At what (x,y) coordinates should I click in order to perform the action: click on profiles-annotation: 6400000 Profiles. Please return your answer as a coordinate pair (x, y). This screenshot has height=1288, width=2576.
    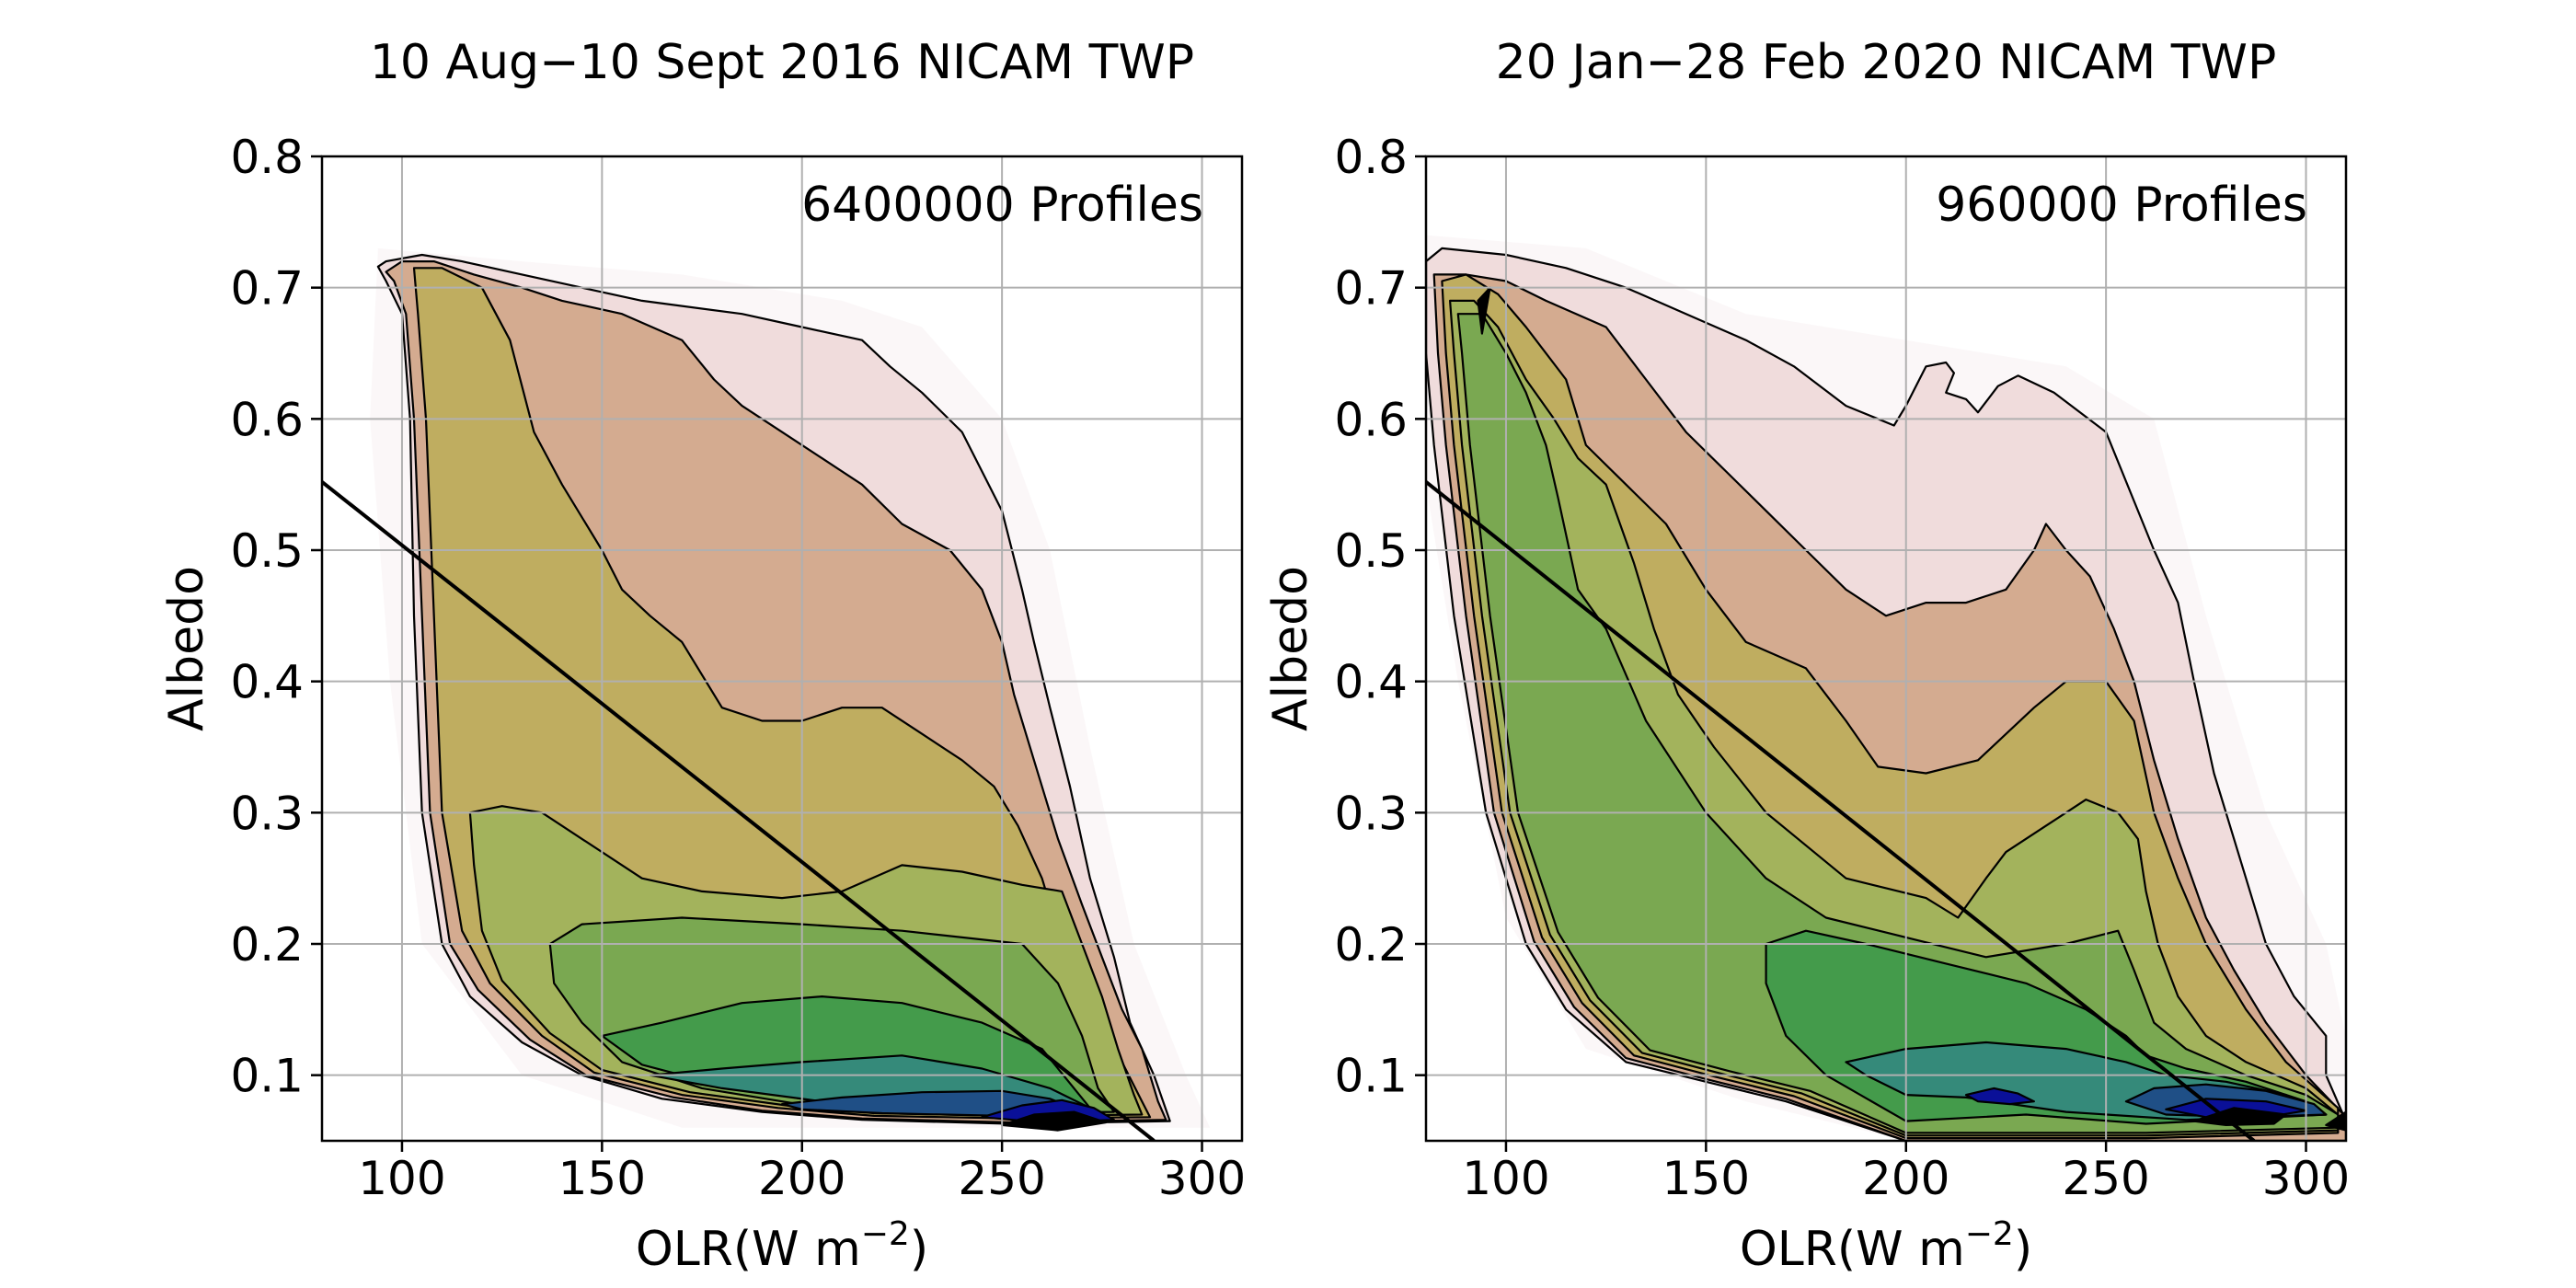
    Looking at the image, I should click on (1002, 205).